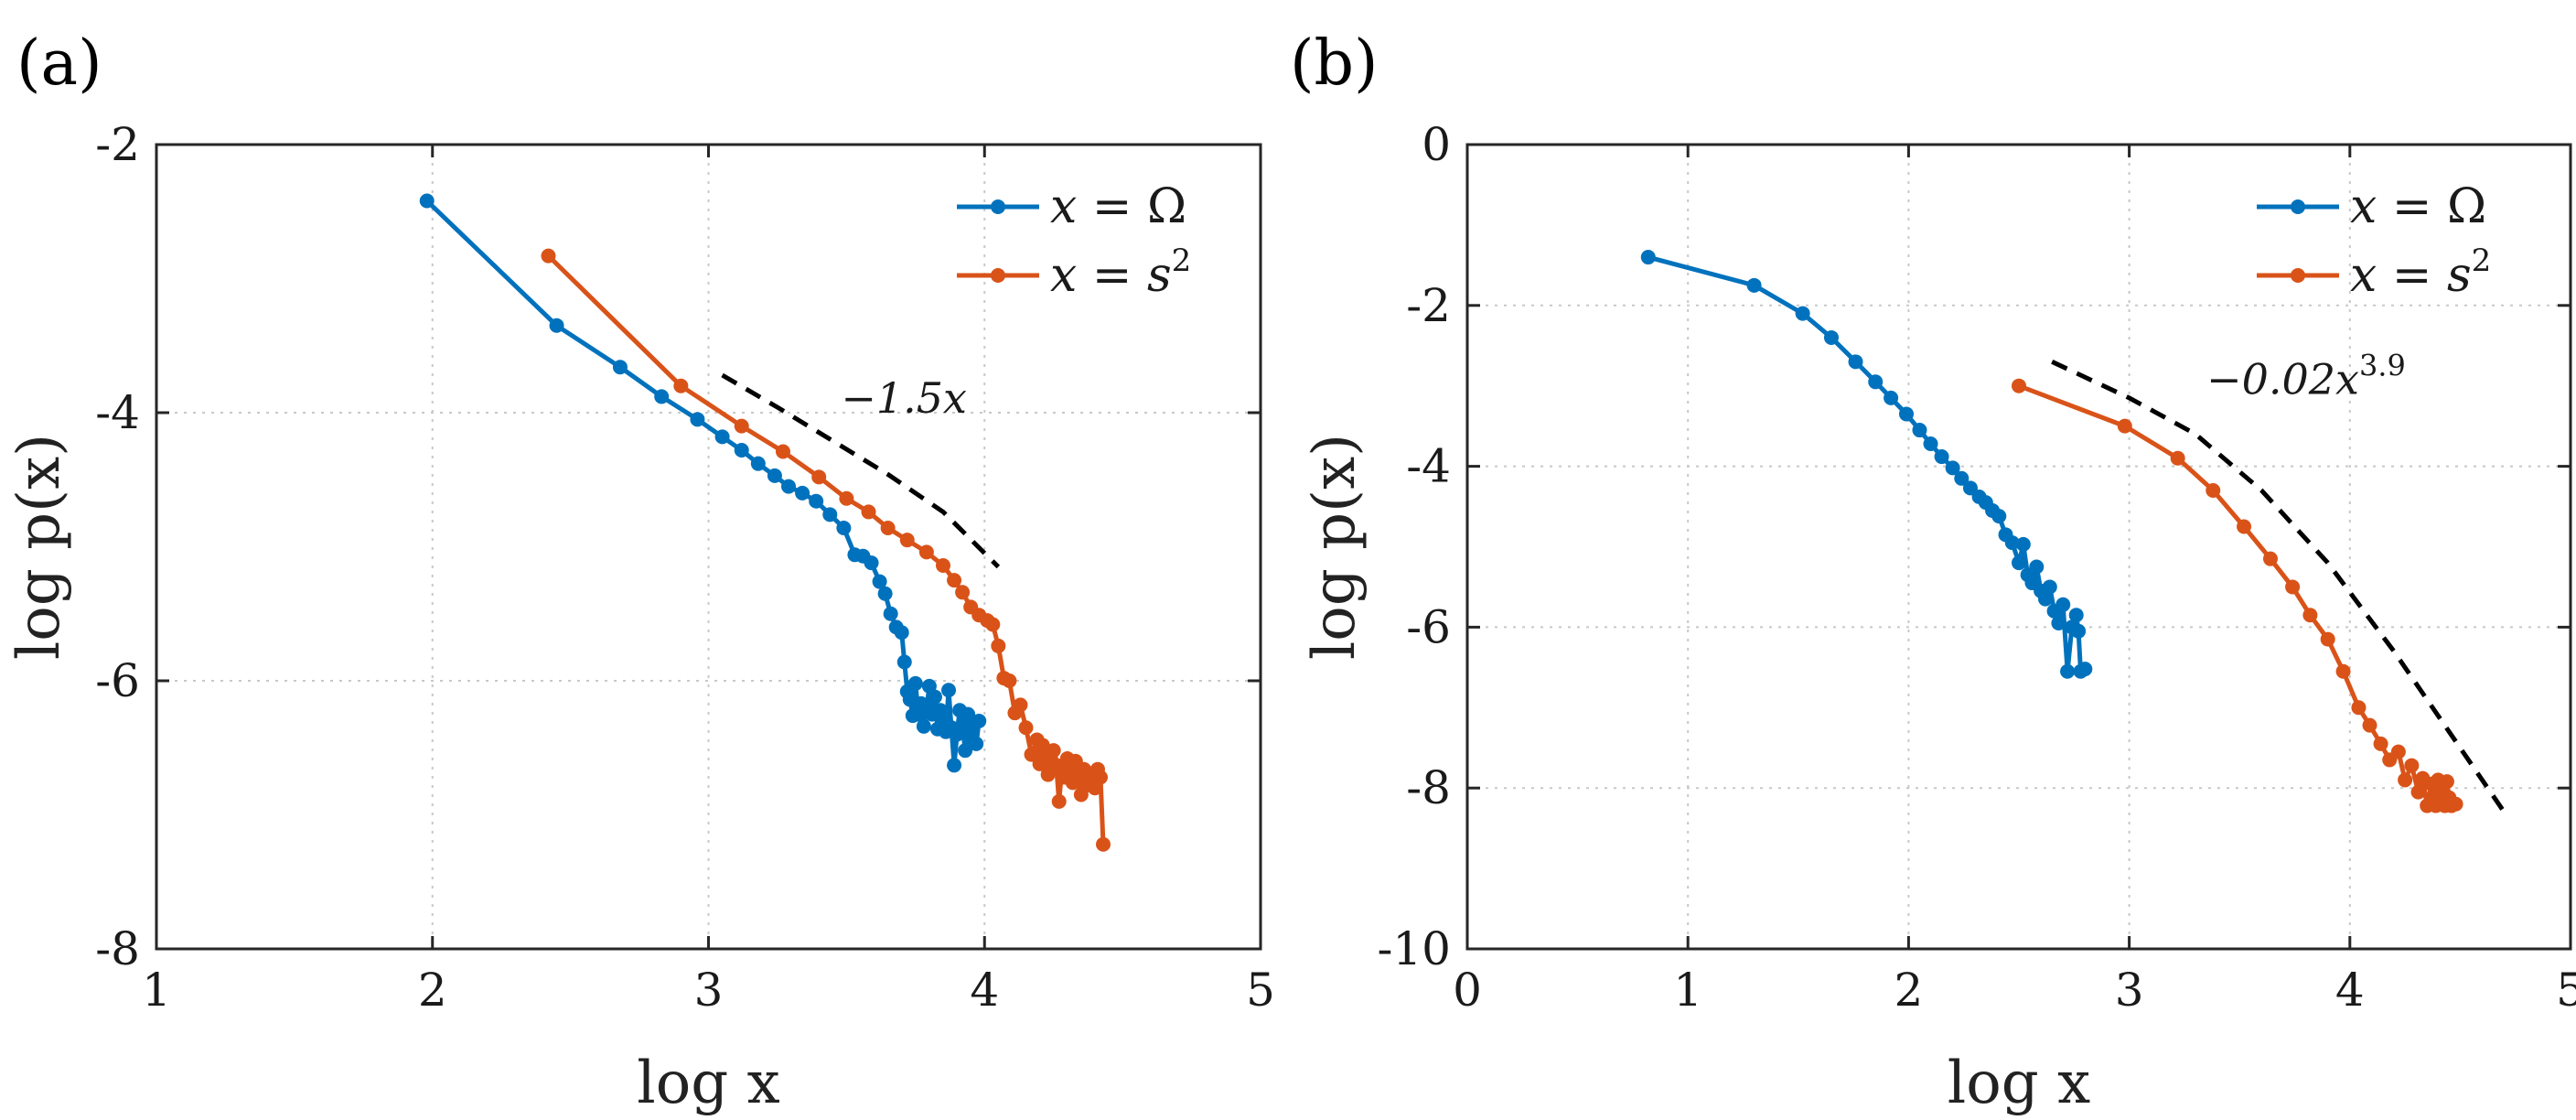 Image resolution: width=2576 pixels, height=1120 pixels. I want to click on x-tick-label: 2, so click(1909, 990).